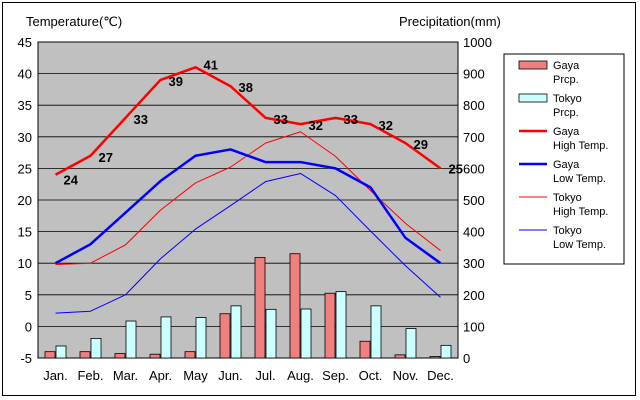 The image size is (640, 400). I want to click on right-tick-label: 200, so click(474, 295).